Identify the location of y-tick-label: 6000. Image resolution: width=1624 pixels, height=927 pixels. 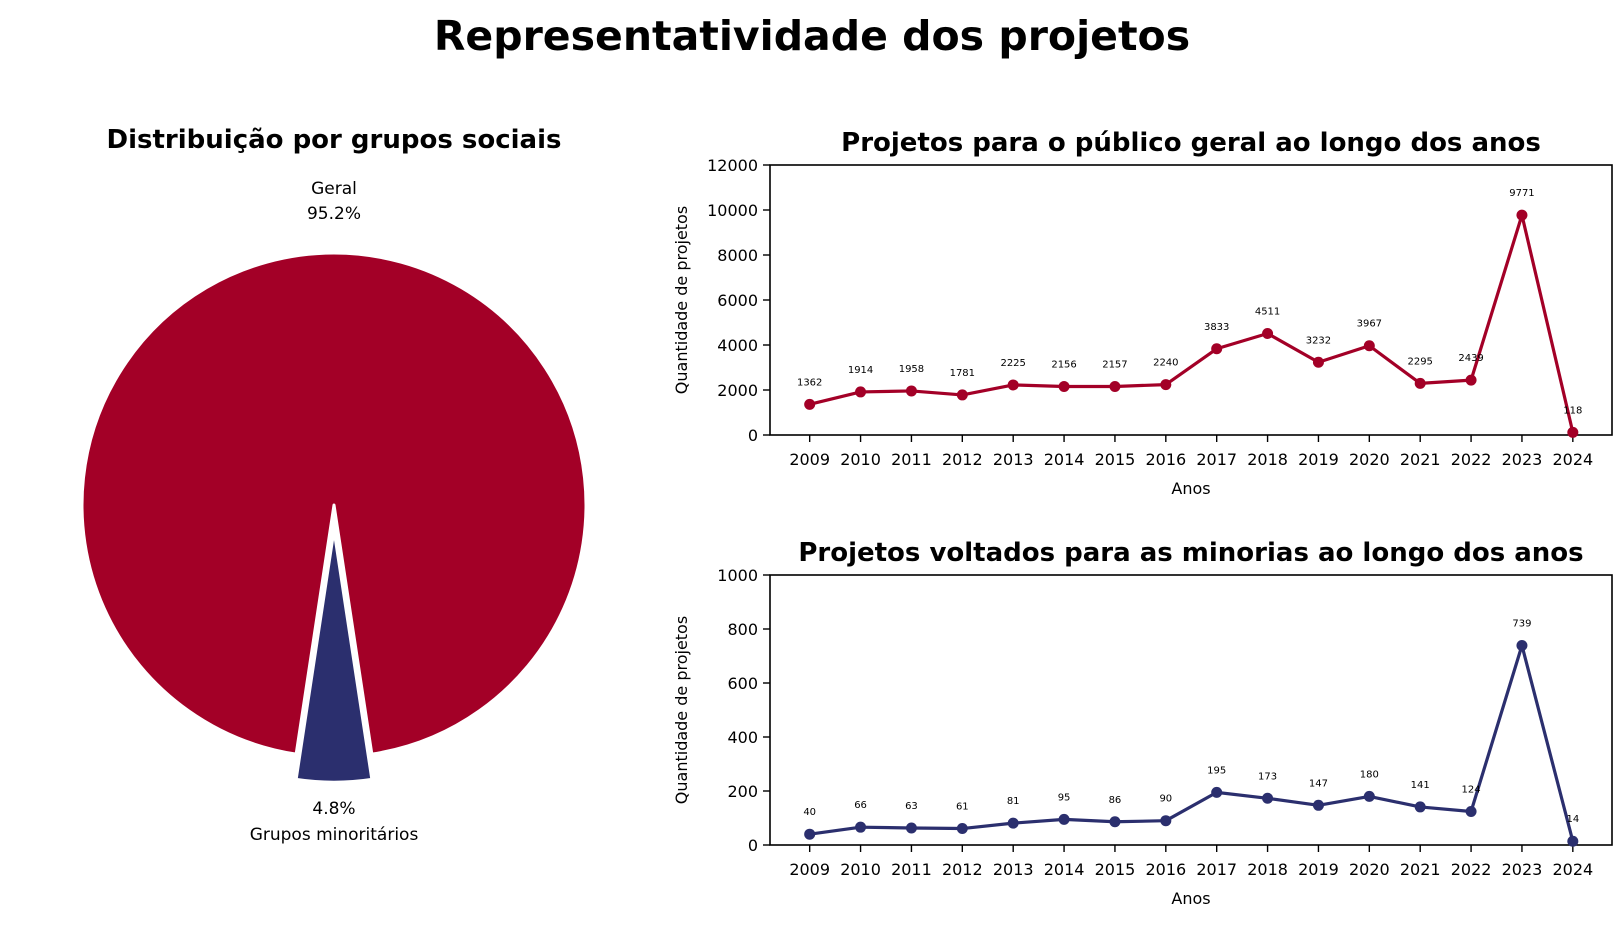
(737, 300).